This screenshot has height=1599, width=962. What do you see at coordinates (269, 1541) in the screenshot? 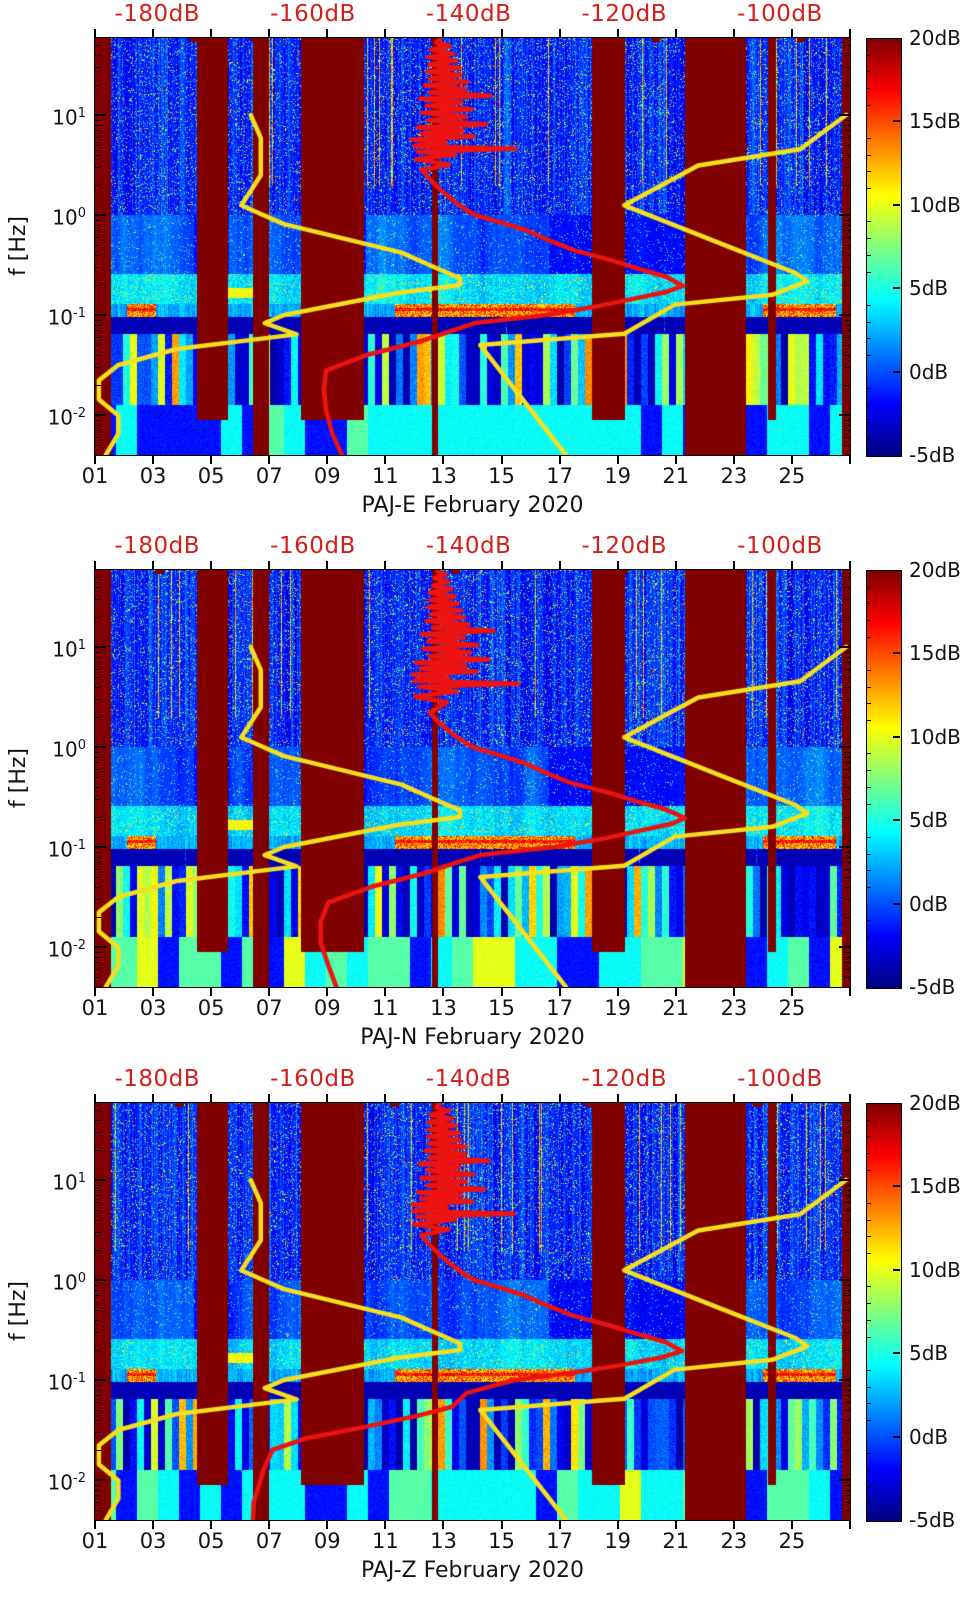
I see `x-tick-label: 07` at bounding box center [269, 1541].